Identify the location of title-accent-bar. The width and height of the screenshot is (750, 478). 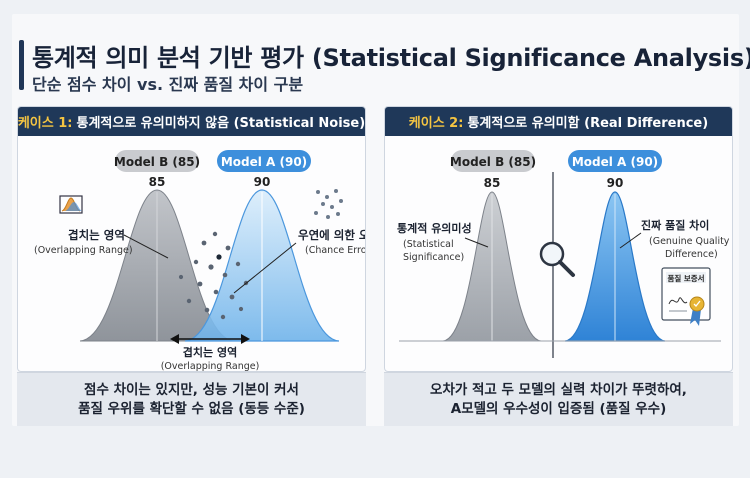
(21, 65).